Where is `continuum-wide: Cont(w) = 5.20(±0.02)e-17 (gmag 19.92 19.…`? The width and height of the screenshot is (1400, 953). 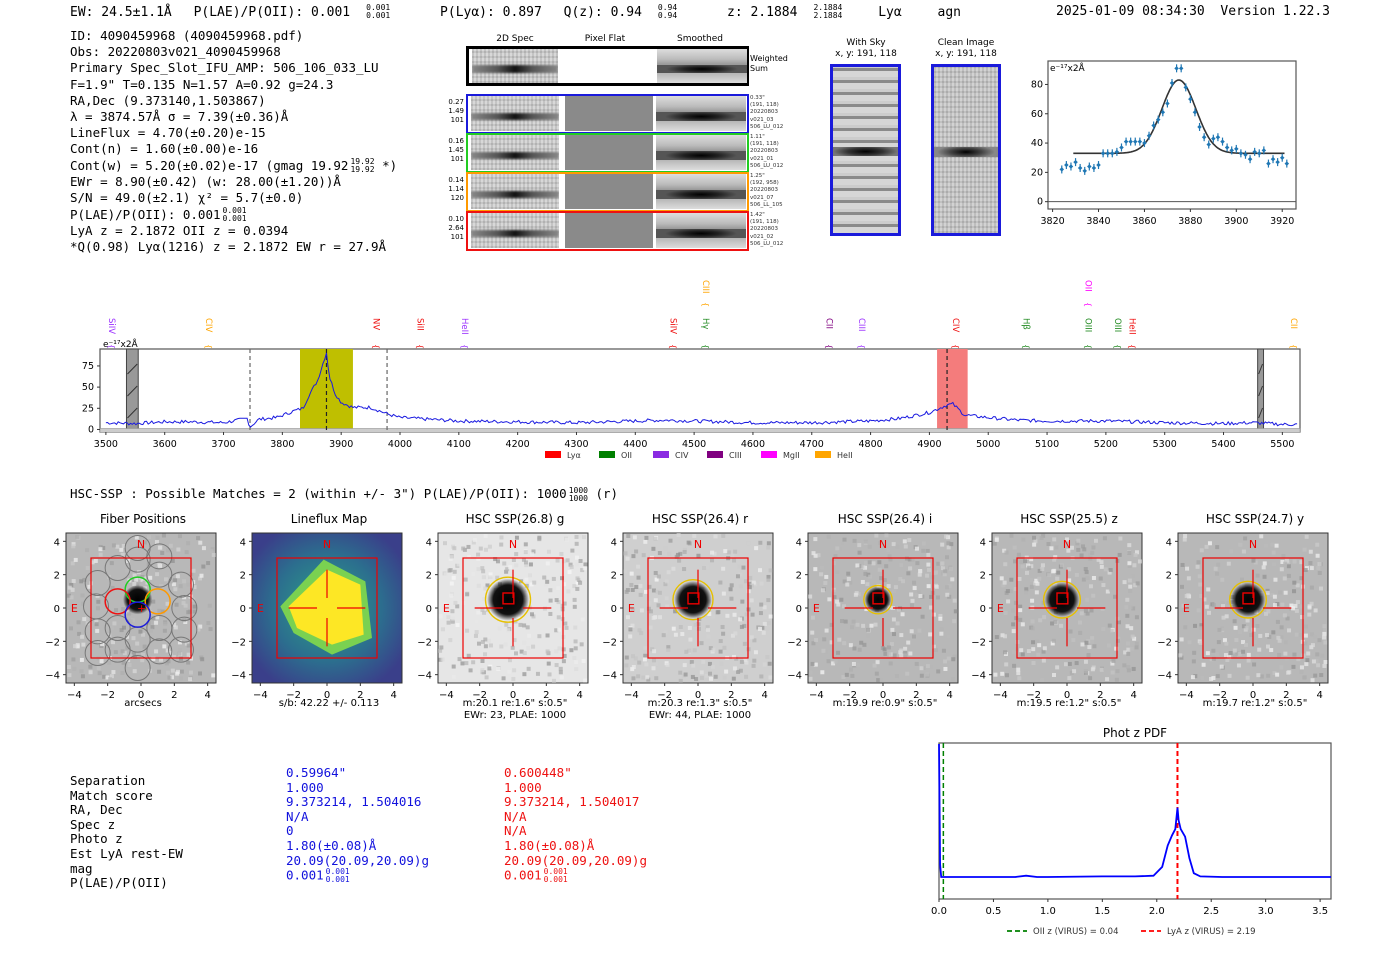 continuum-wide: Cont(w) = 5.20(±0.02)e-17 (gmag 19.92 19.… is located at coordinates (233, 166).